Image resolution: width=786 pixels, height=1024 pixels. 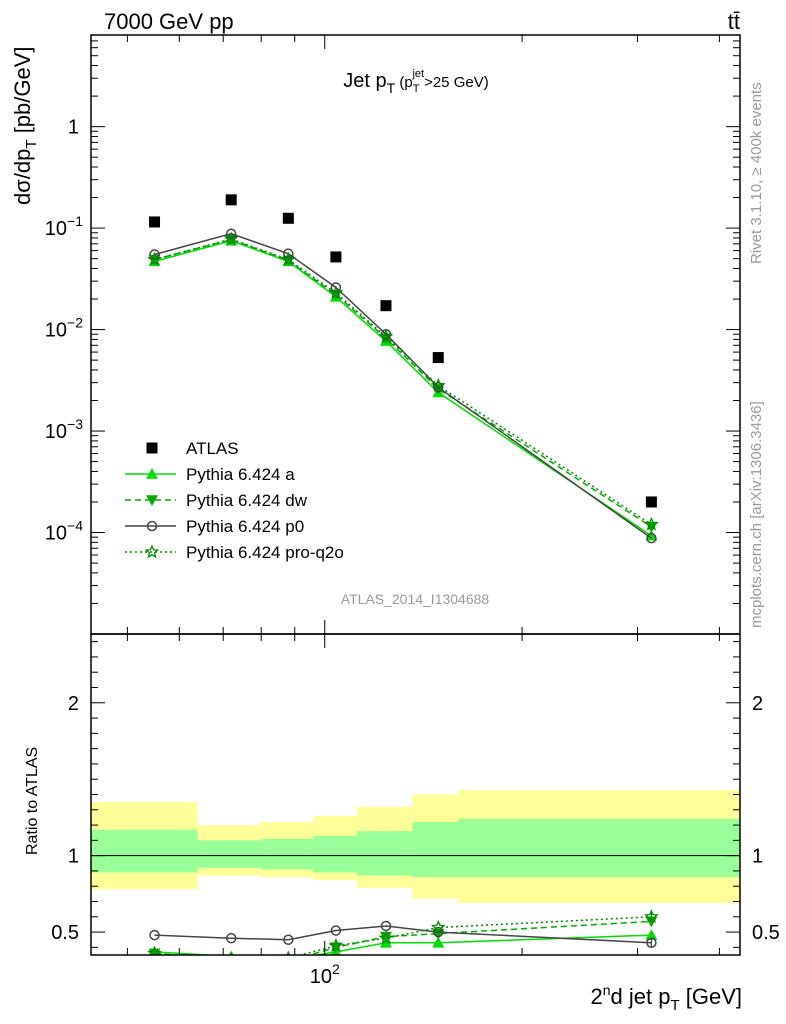 What do you see at coordinates (265, 552) in the screenshot?
I see `legend-label: Pythia 6.424 pro-q2o` at bounding box center [265, 552].